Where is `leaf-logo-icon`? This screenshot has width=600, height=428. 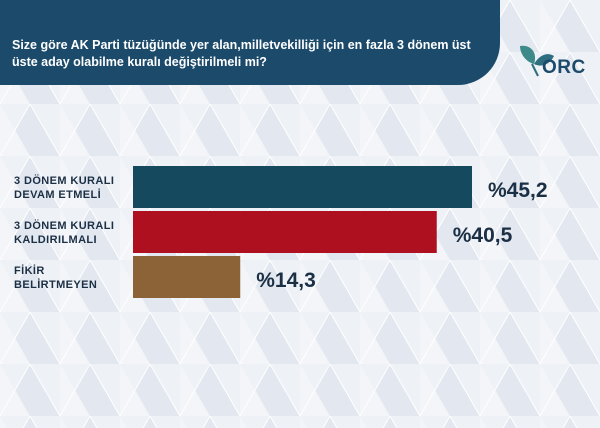
leaf-logo-icon is located at coordinates (537, 61).